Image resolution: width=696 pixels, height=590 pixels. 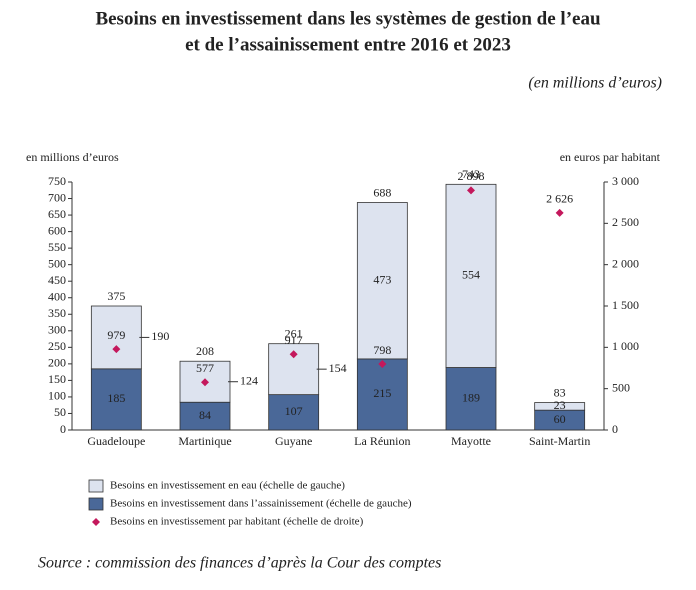 I want to click on value-label: 107, so click(x=294, y=411).